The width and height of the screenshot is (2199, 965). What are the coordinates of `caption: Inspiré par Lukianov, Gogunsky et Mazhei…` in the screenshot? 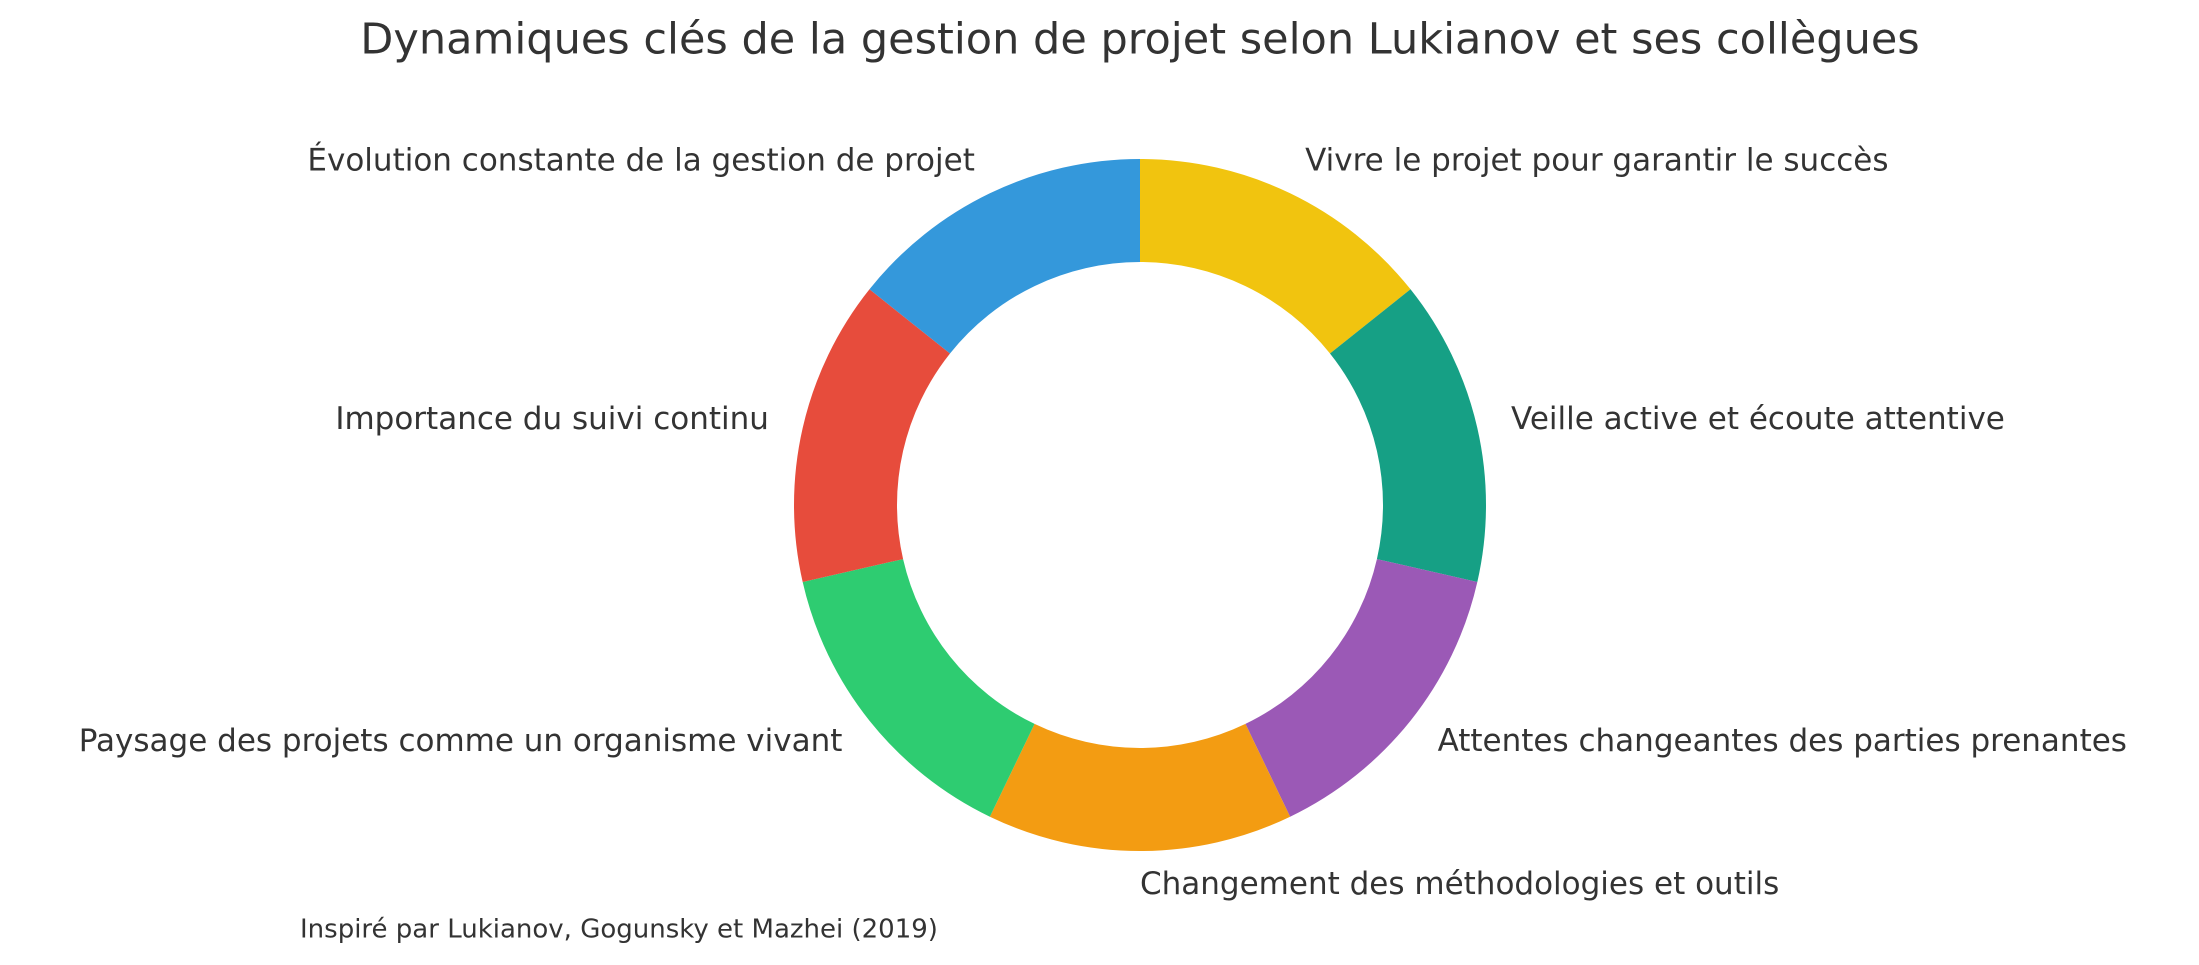 It's located at (619, 930).